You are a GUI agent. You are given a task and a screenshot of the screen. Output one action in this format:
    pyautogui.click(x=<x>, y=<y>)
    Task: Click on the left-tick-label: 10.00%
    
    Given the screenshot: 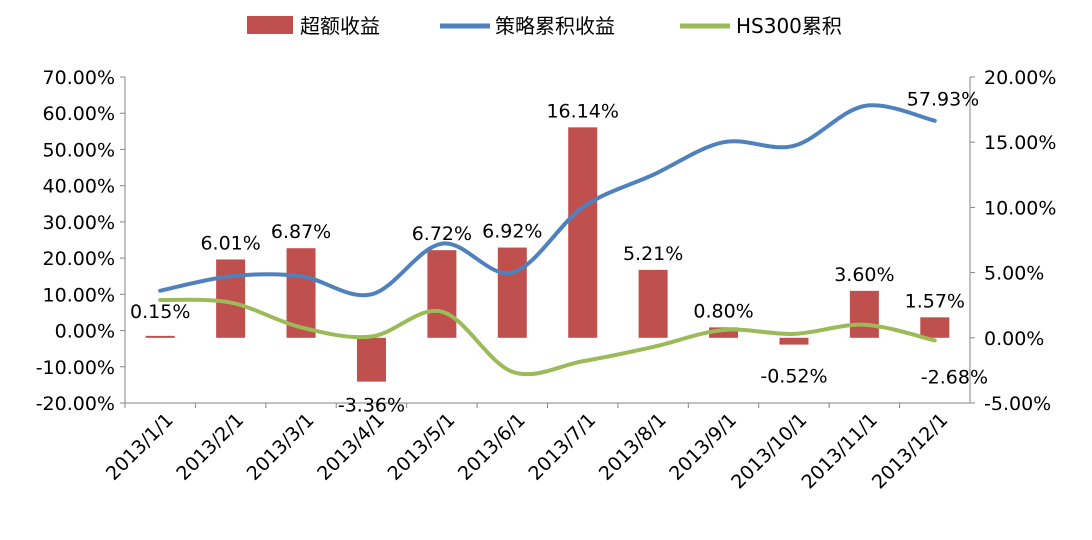 What is the action you would take?
    pyautogui.click(x=79, y=295)
    